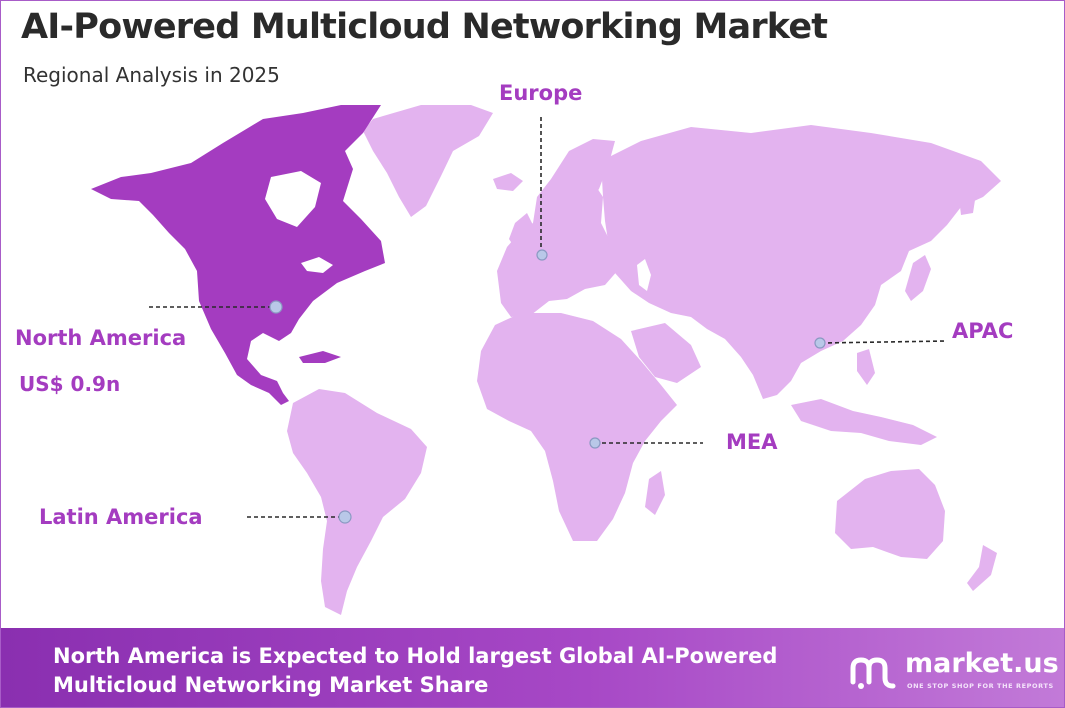 This screenshot has height=708, width=1065. Describe the element at coordinates (508, 182) in the screenshot. I see `iceland-shape` at that location.